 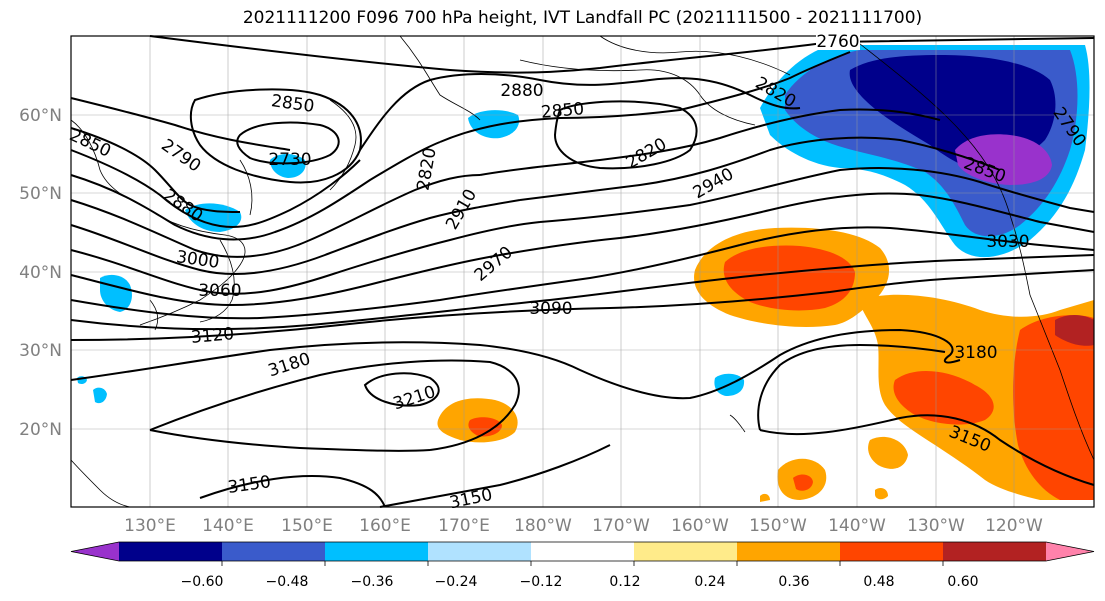 I want to click on lon-label: 160°W, so click(x=700, y=526).